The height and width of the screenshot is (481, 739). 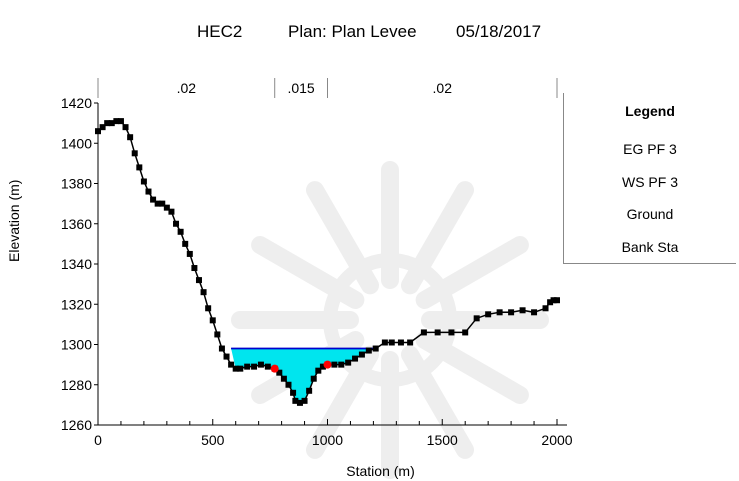 I want to click on y-tick-label: 1260, so click(x=76, y=425).